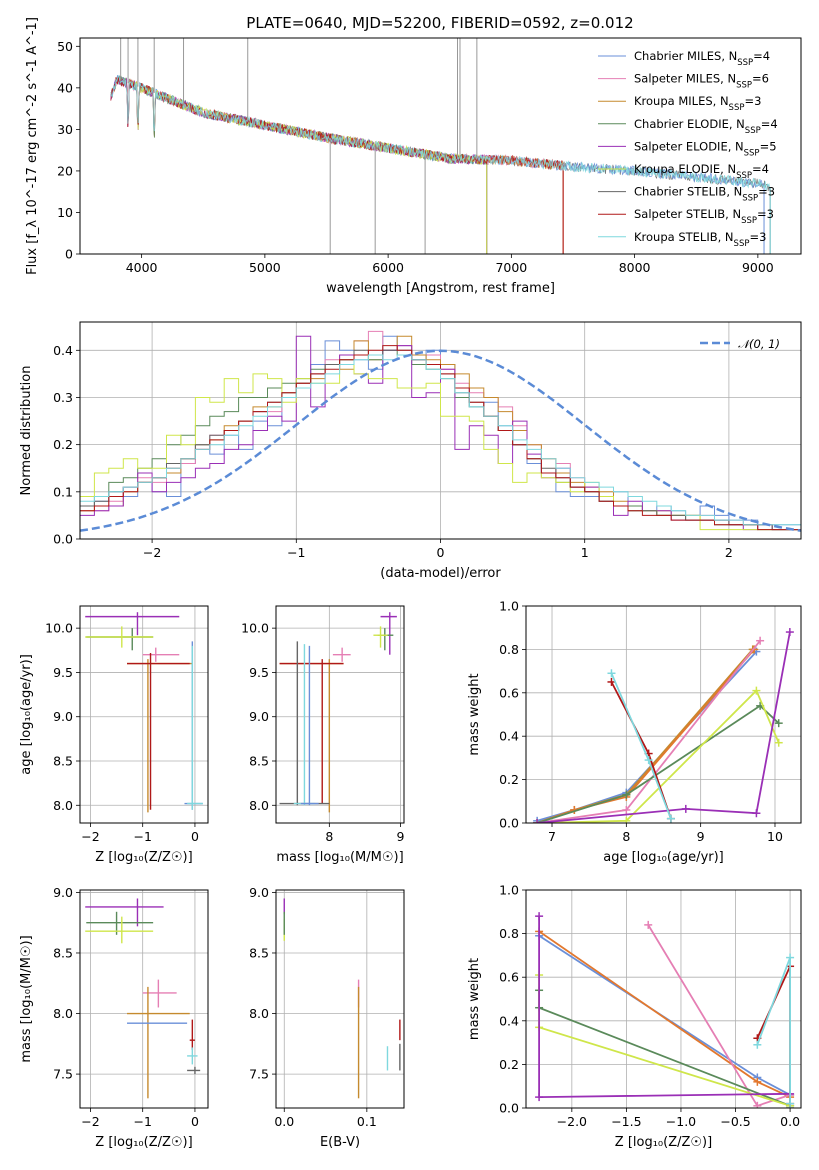 This screenshot has height=1170, width=819. What do you see at coordinates (63, 1013) in the screenshot?
I see `y-tick-label: 8.0` at bounding box center [63, 1013].